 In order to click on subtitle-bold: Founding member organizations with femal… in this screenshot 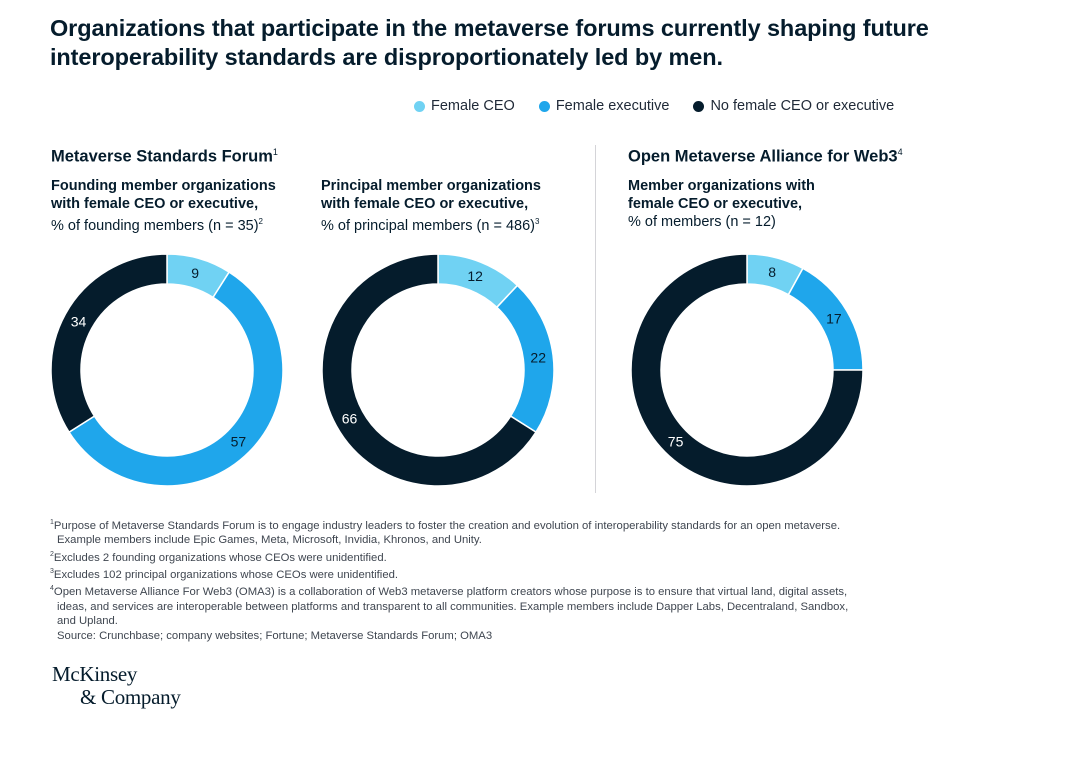, I will do `click(163, 195)`.